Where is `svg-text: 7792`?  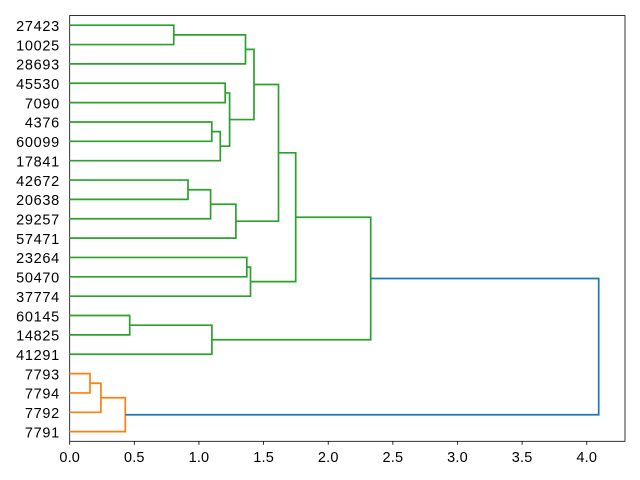
svg-text: 7792 is located at coordinates (42, 414).